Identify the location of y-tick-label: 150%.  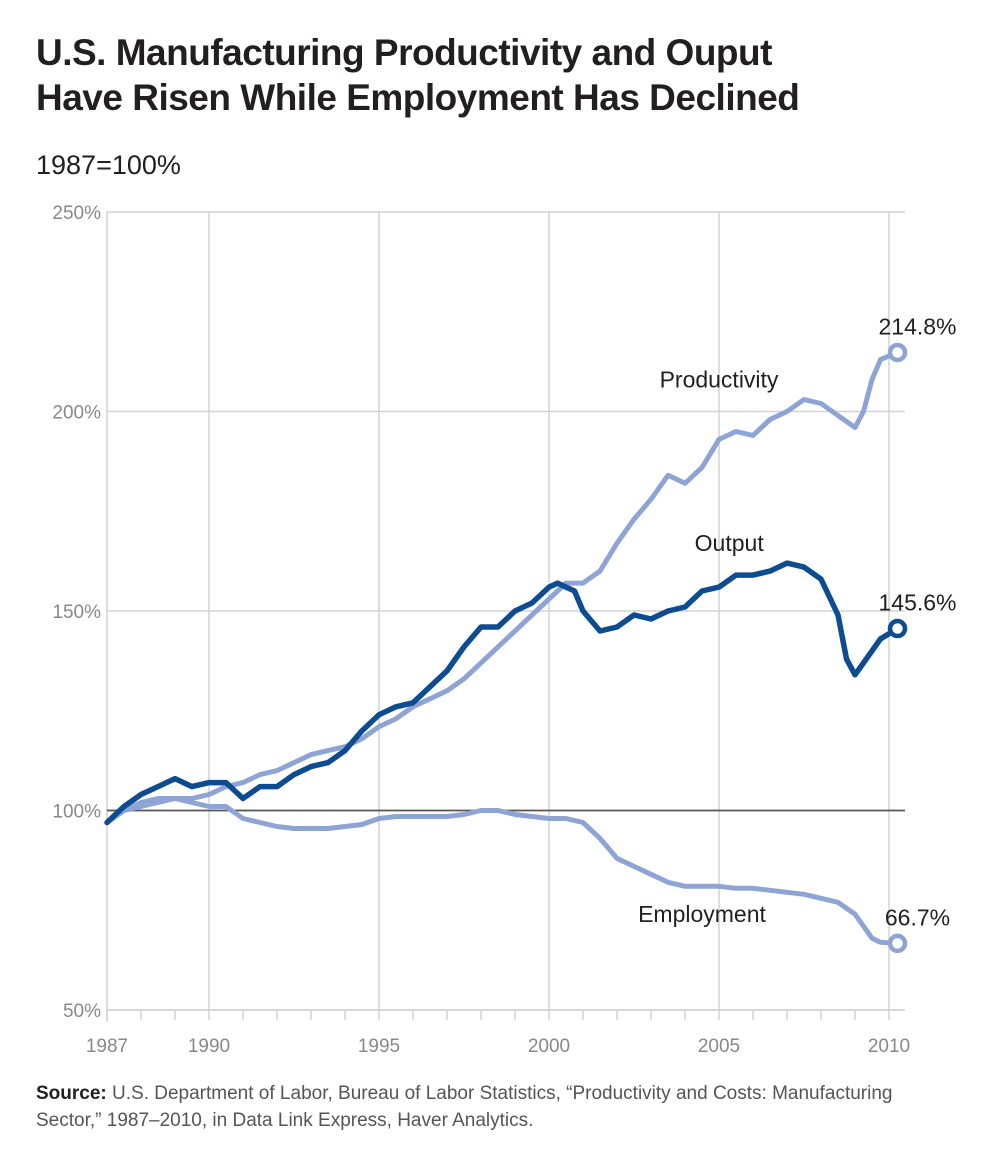
(76, 612).